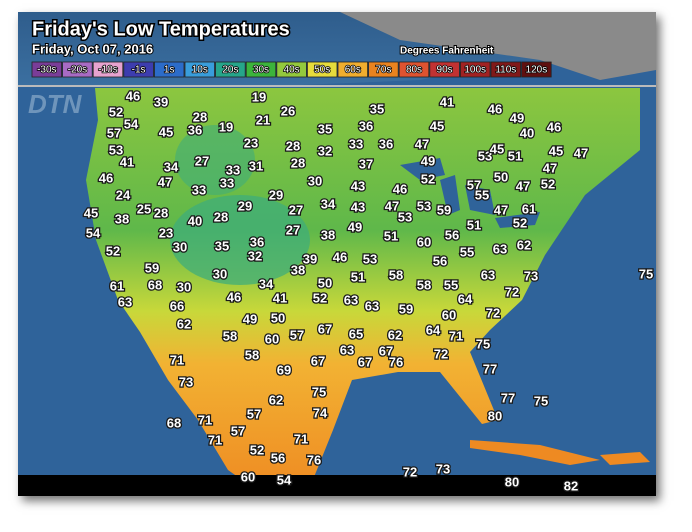 The height and width of the screenshot is (532, 692). Describe the element at coordinates (284, 369) in the screenshot. I see `temperature: 69` at that location.